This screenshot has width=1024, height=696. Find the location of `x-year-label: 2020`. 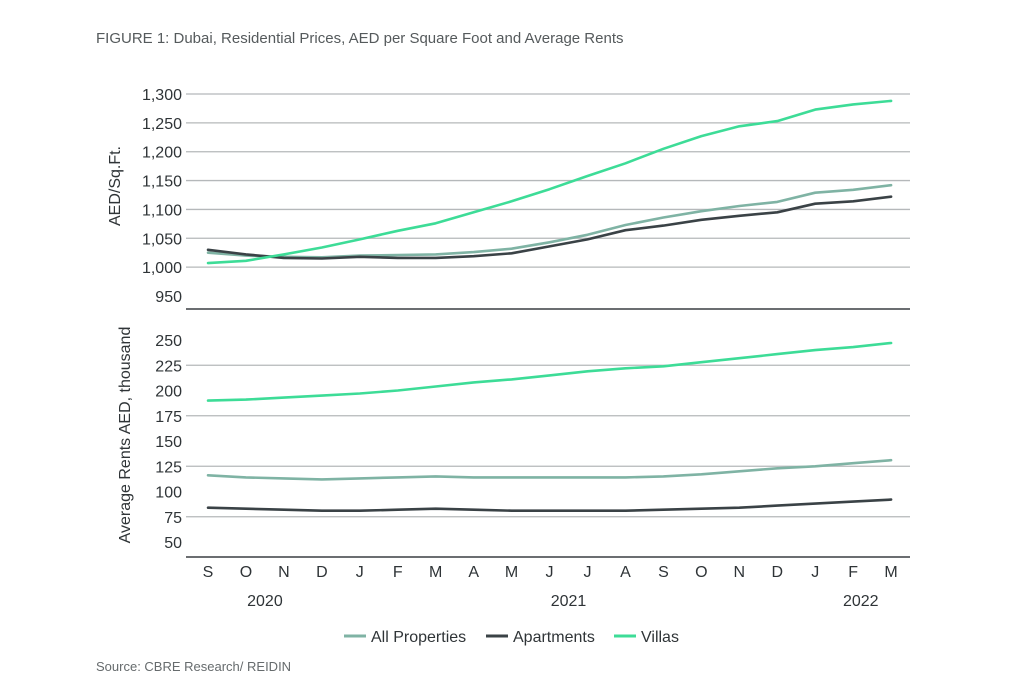

x-year-label: 2020 is located at coordinates (265, 601).